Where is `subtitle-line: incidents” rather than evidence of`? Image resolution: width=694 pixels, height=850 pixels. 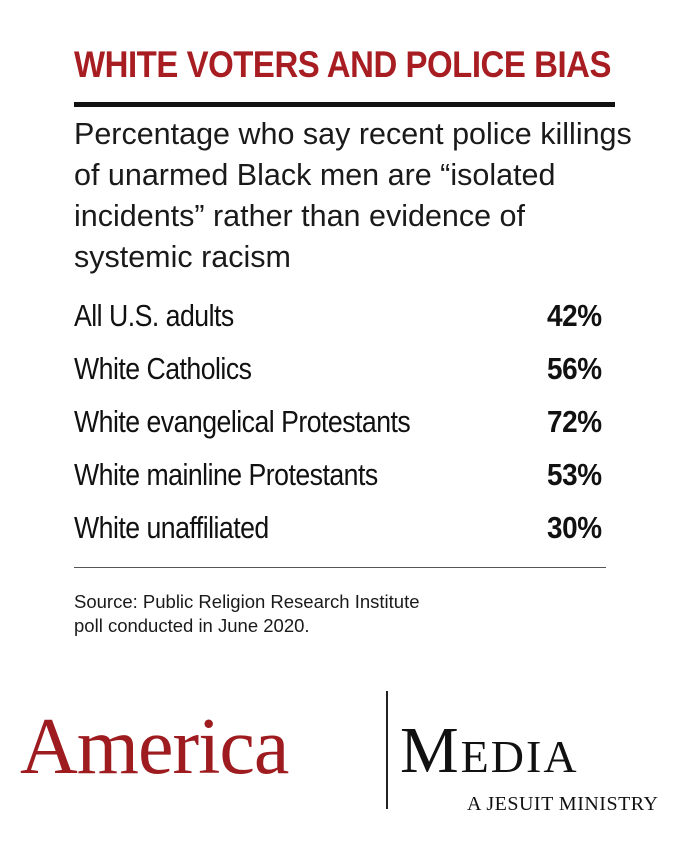 subtitle-line: incidents” rather than evidence of is located at coordinates (299, 216).